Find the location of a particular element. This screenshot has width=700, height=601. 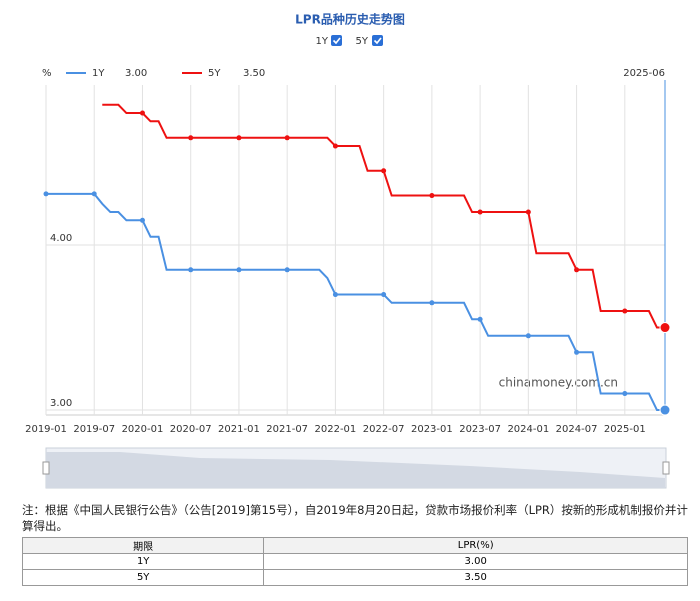

table-cell: 3.00 is located at coordinates (475, 561).